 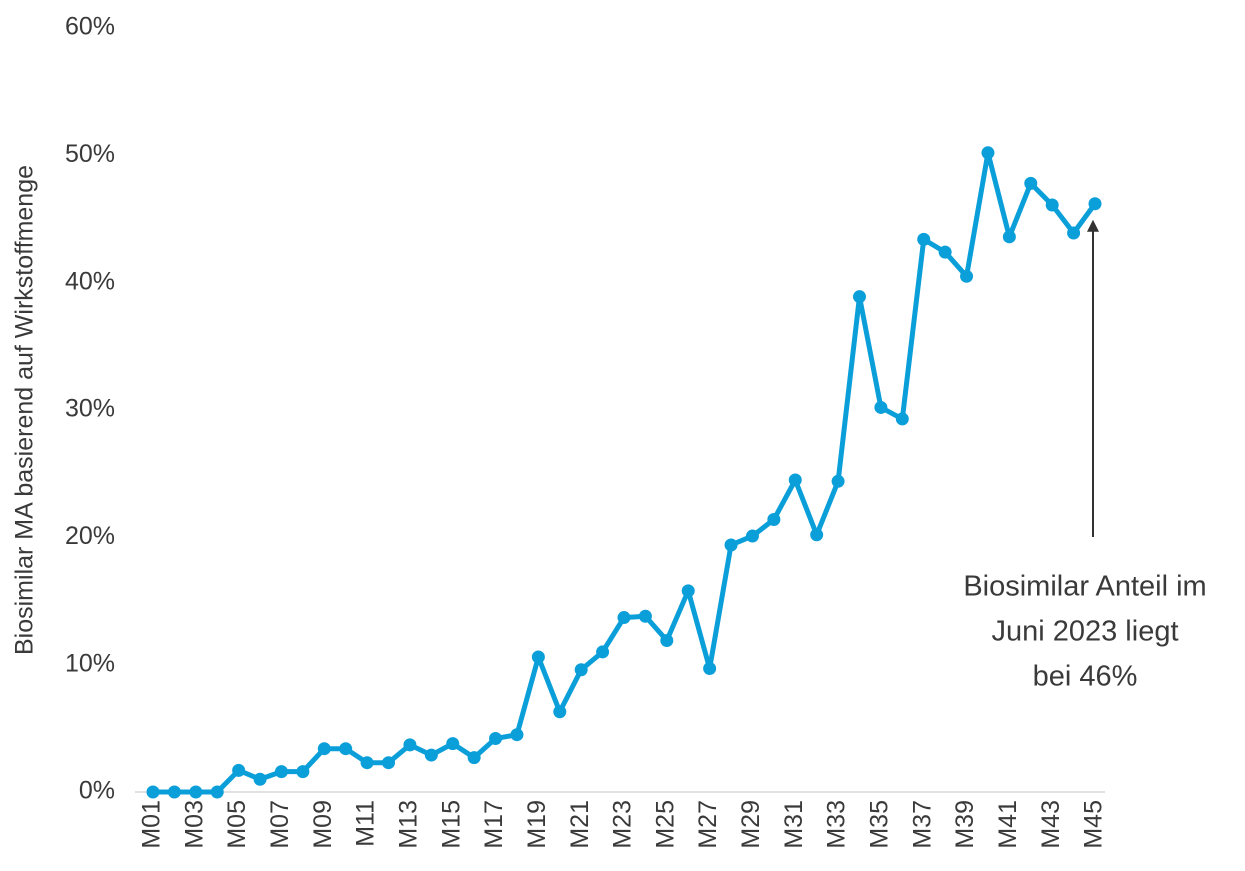 I want to click on x-tick-label: M37, so click(x=922, y=824).